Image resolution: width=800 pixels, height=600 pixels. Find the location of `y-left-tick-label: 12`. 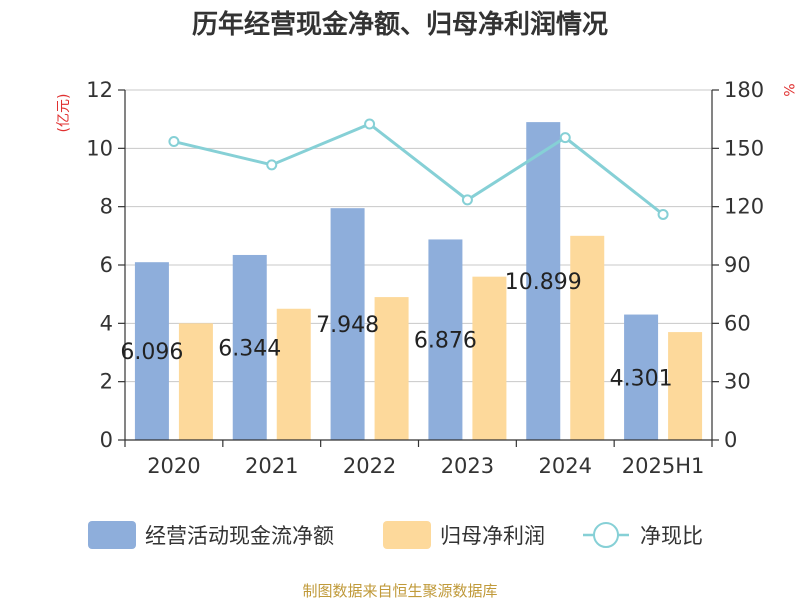

y-left-tick-label: 12 is located at coordinates (99, 90).